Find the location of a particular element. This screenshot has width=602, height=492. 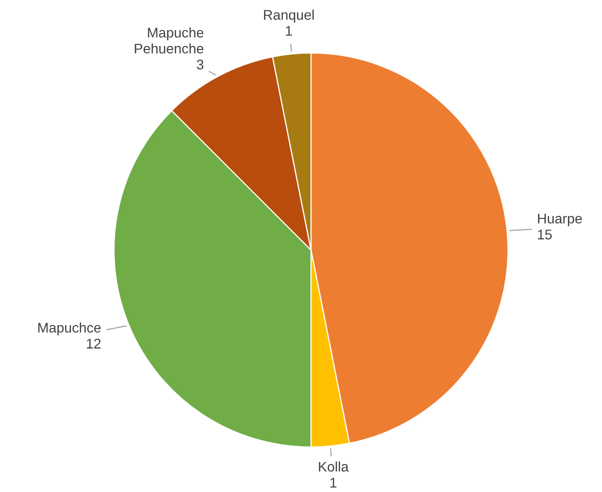

slice-label: Mapuche Pehuenche is located at coordinates (169, 40).